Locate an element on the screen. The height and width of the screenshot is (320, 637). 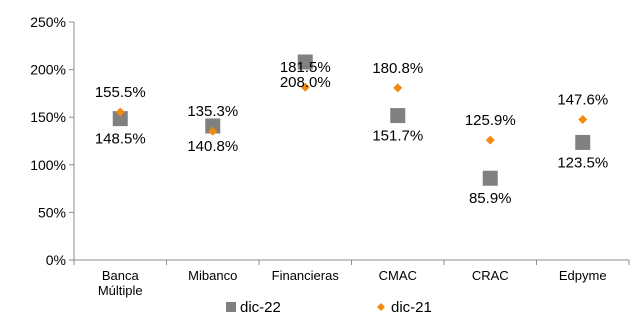
x-tick-label-line: CRAC is located at coordinates (490, 275).